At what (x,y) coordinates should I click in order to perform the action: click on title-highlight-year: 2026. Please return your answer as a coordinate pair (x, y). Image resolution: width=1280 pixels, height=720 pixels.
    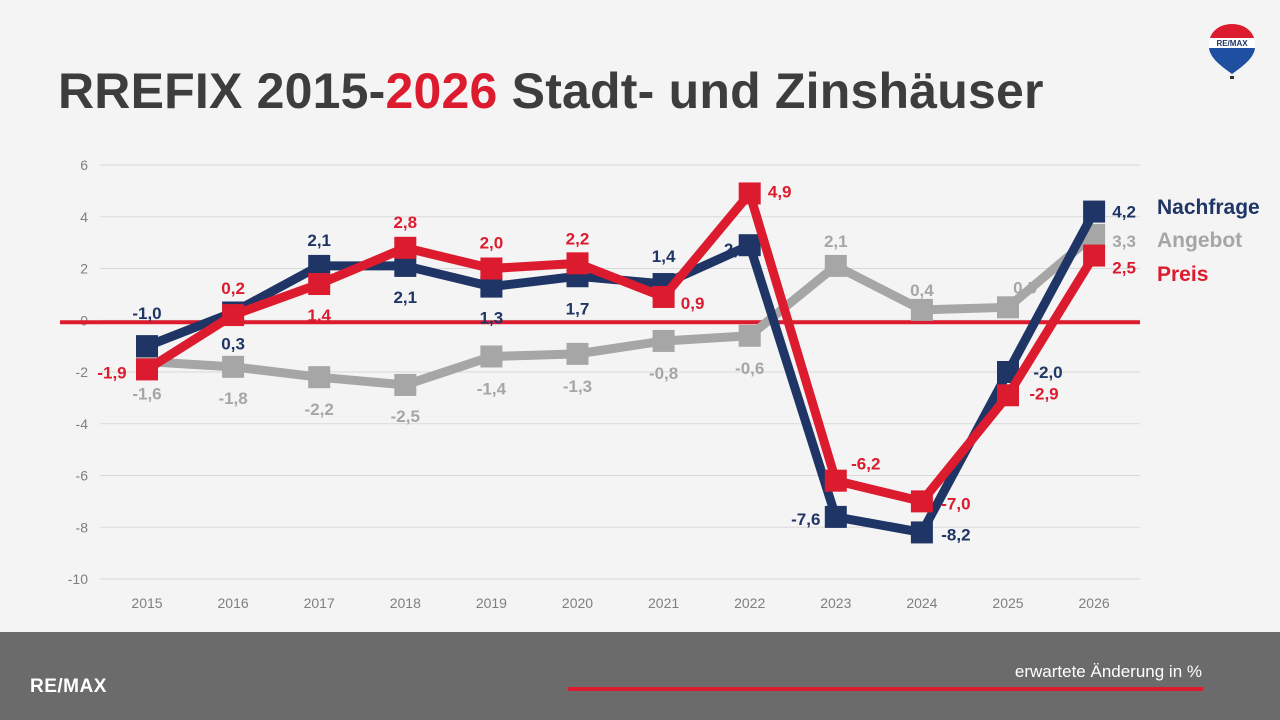
    Looking at the image, I should click on (441, 91).